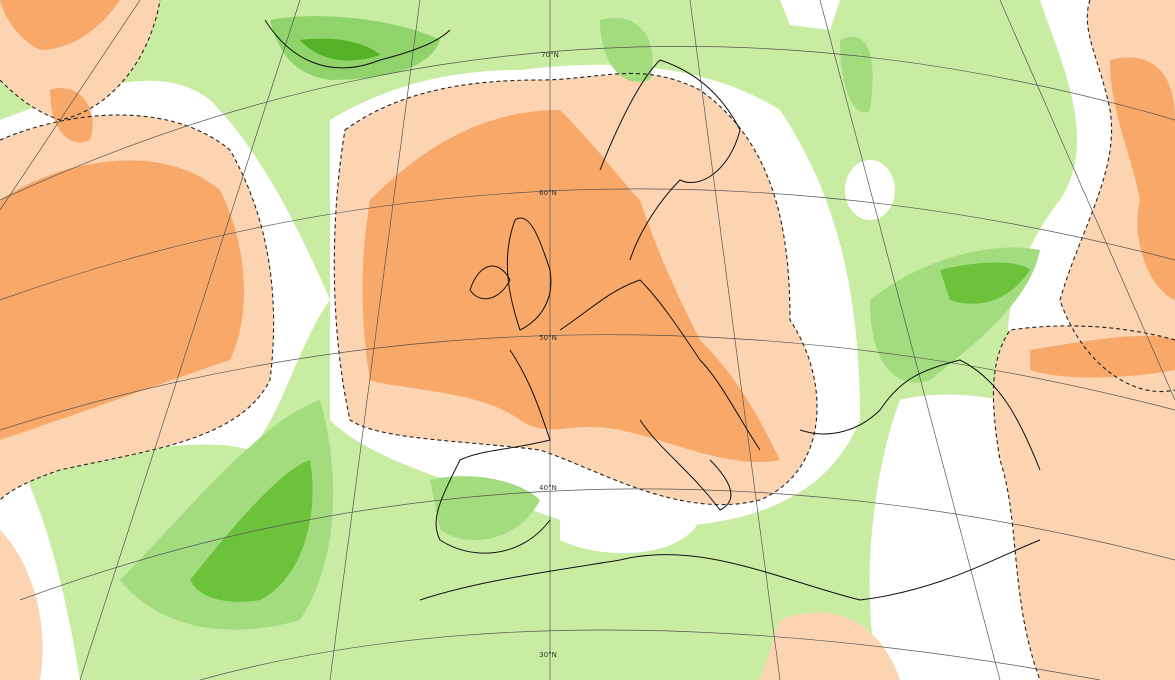  I want to click on latitude-label: 60°N, so click(548, 193).